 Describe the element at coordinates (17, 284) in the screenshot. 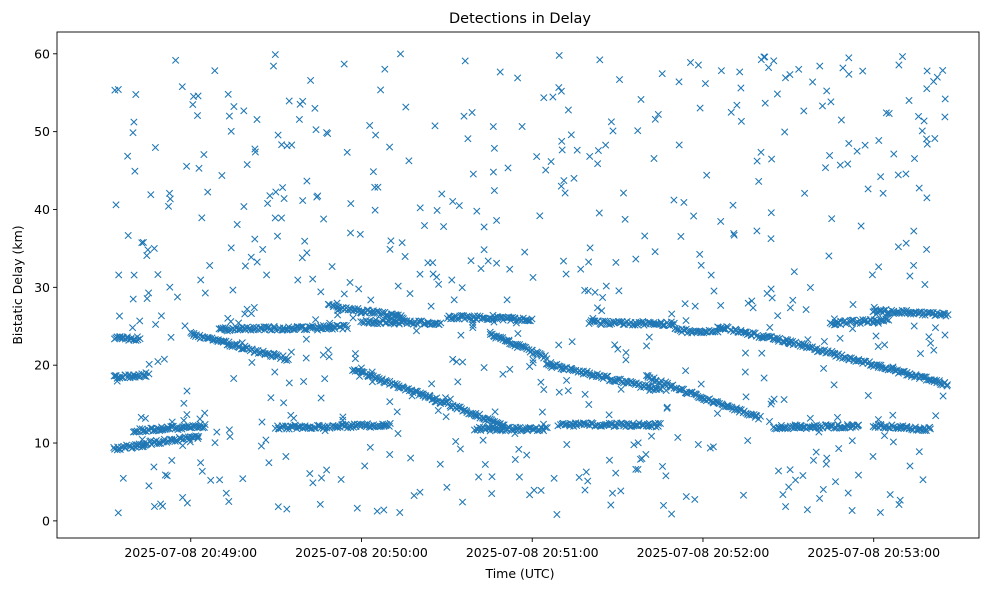

I see `y-axis-title: Bistatic Delay (km)` at that location.